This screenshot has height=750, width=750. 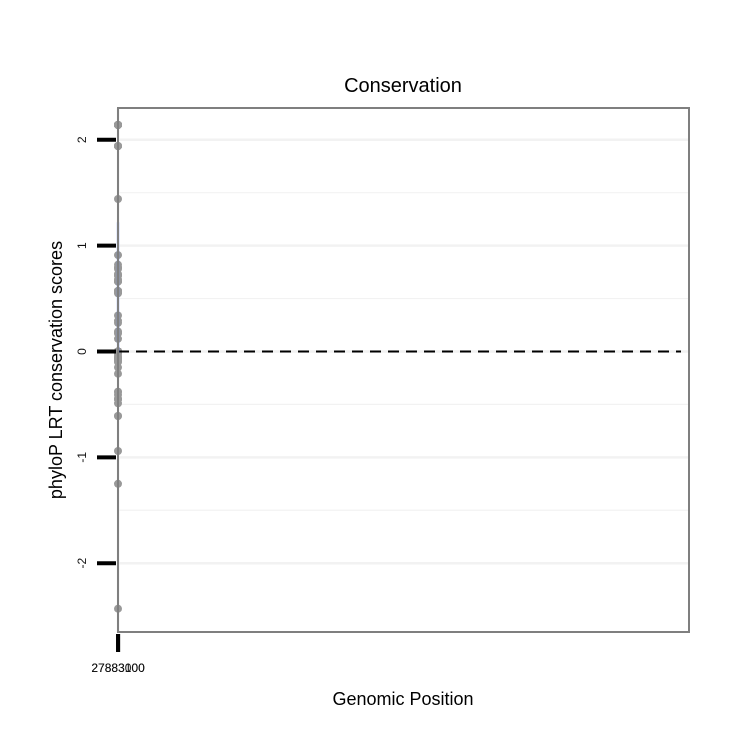 I want to click on x-tick-label: 27883100, so click(x=118, y=668).